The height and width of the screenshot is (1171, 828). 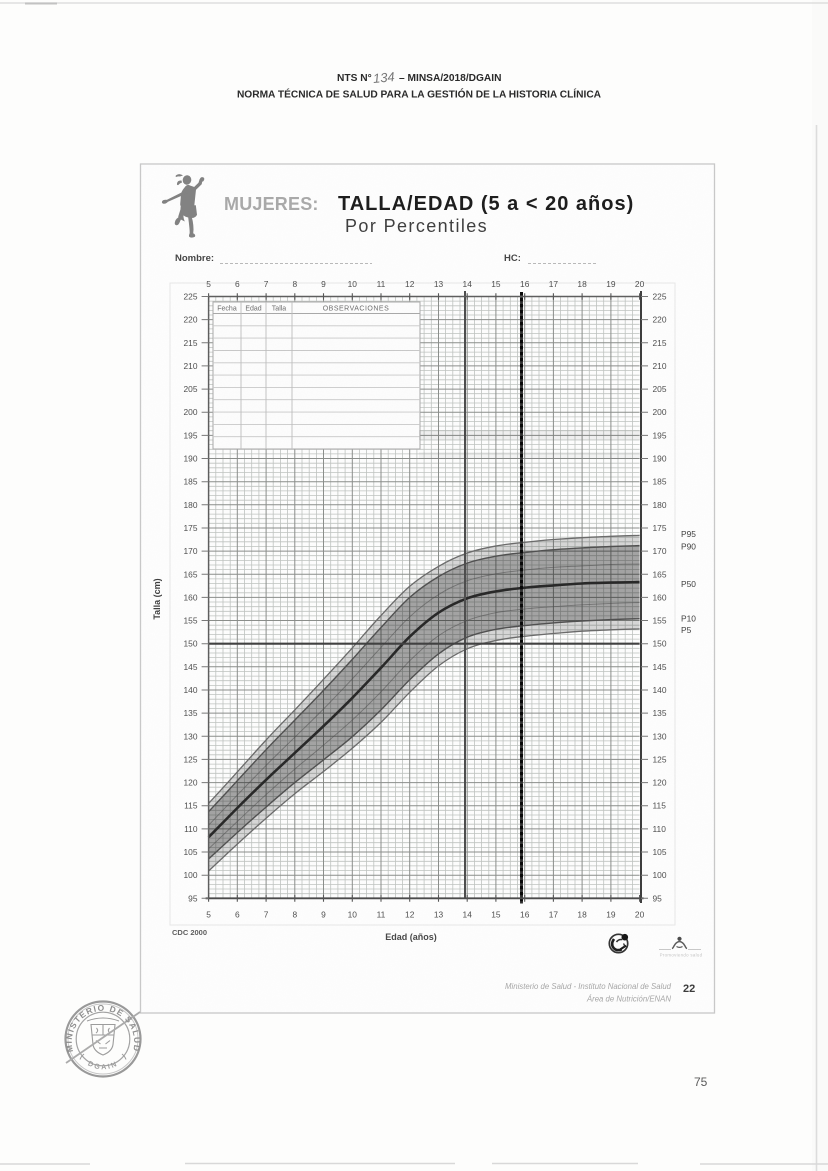 What do you see at coordinates (354, 78) in the screenshot?
I see `svg-text: NTS N°` at bounding box center [354, 78].